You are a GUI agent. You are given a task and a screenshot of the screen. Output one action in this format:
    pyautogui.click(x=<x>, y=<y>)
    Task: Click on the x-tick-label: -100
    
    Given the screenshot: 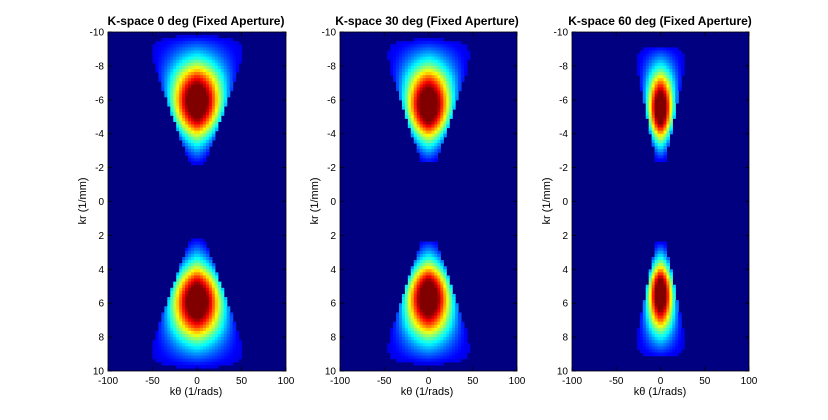 What is the action you would take?
    pyautogui.click(x=340, y=381)
    